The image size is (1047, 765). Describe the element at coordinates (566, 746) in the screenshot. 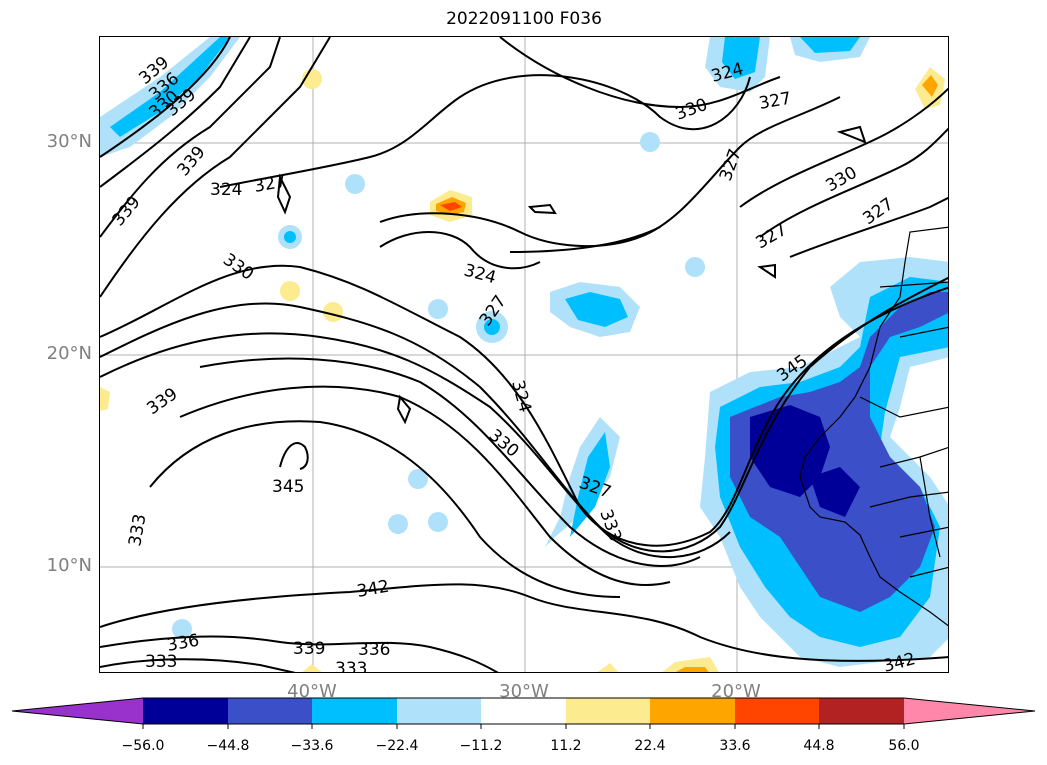

I see `colorbar-tick-label: 11.2` at that location.